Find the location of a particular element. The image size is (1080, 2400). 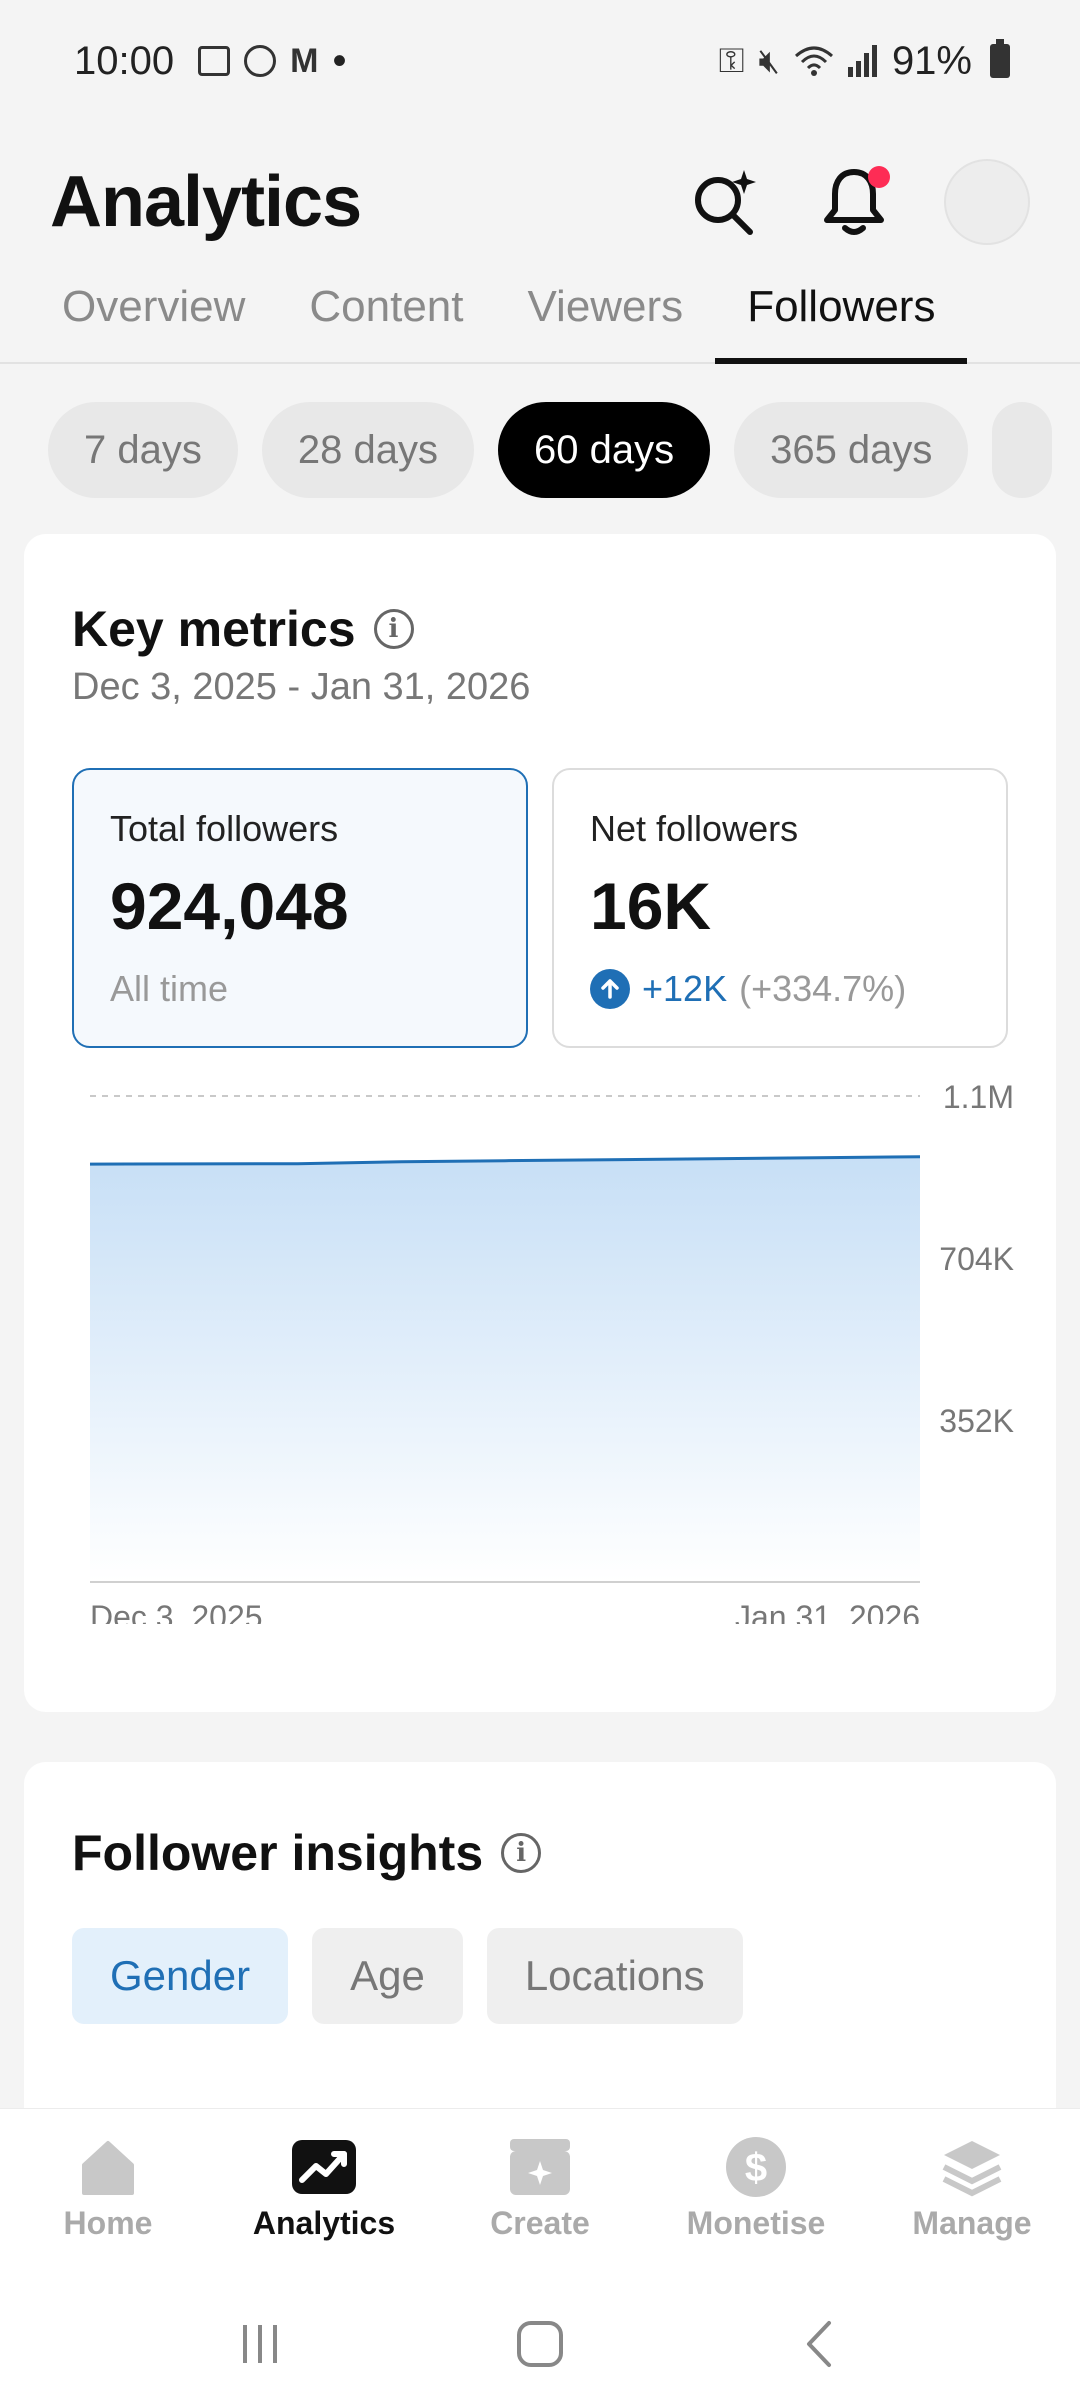

tabs: Overview Content Viewers Followers is located at coordinates (540, 323).